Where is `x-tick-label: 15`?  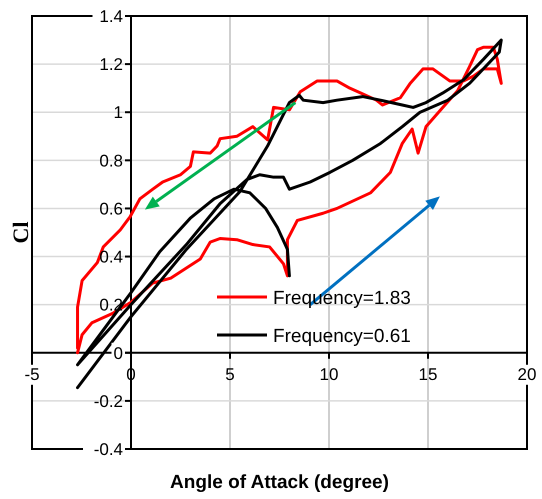
x-tick-label: 15 is located at coordinates (428, 374).